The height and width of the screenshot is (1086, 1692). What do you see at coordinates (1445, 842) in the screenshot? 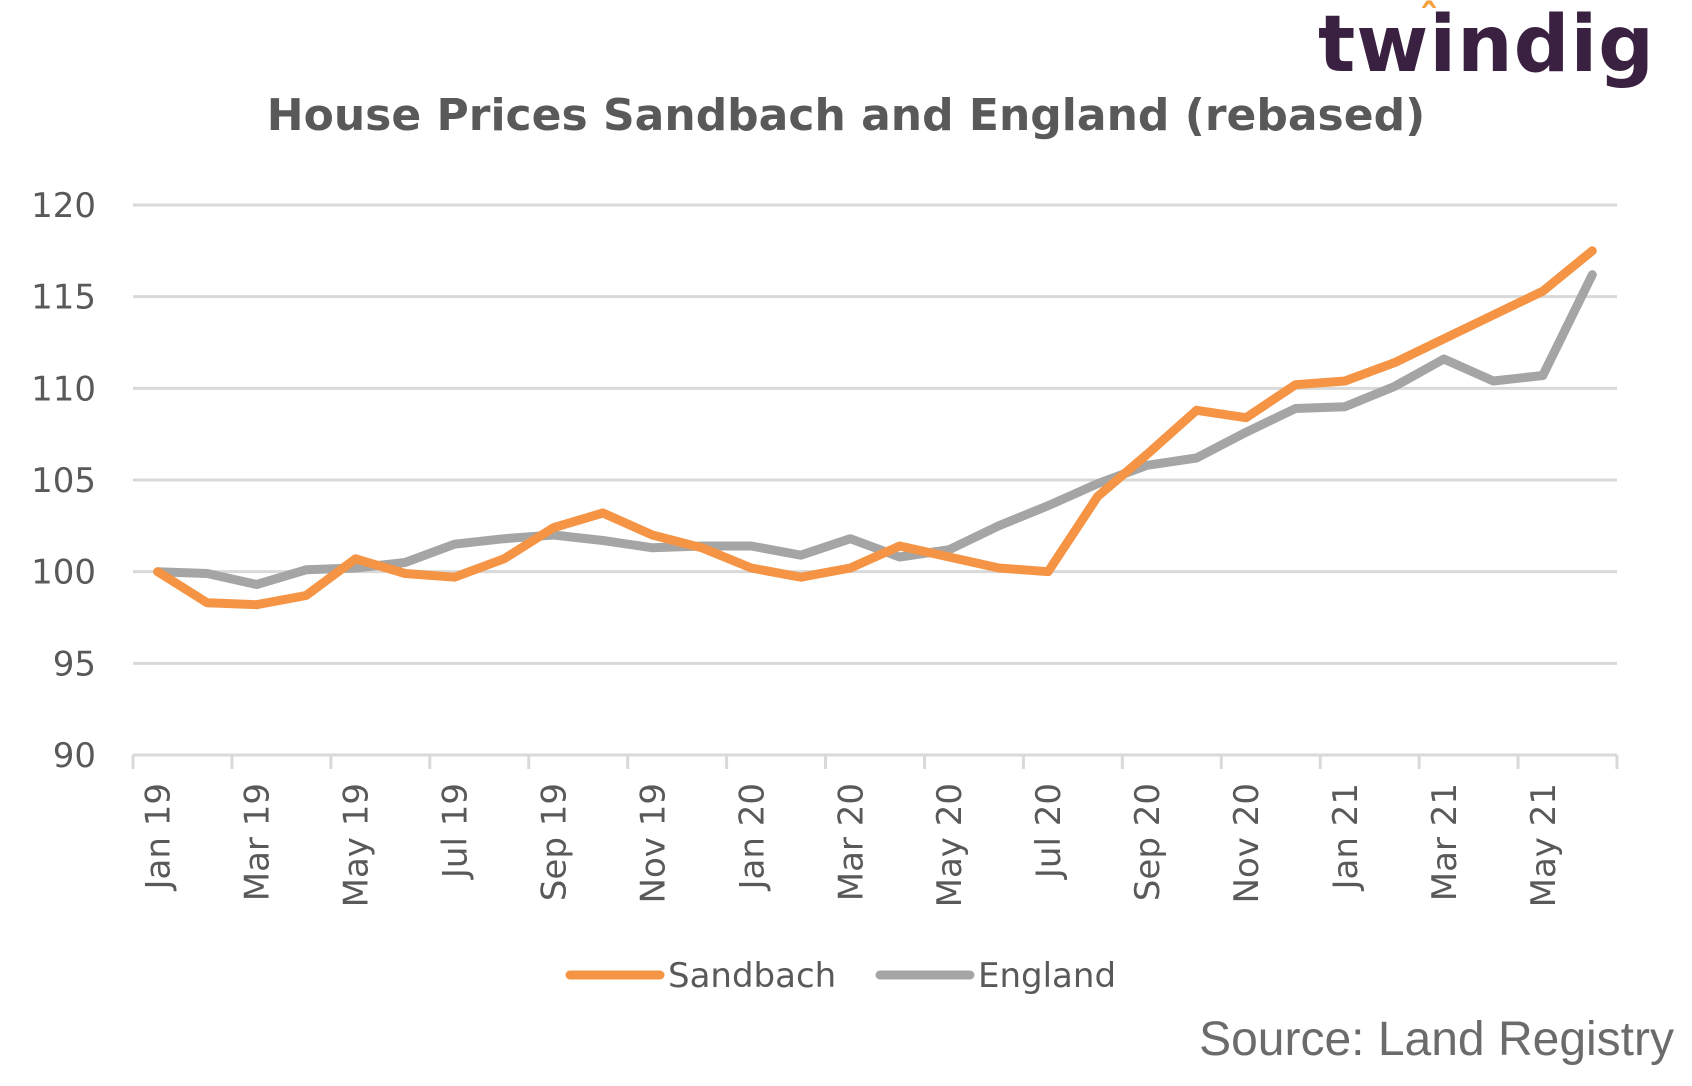
I see `x-tick-label: Mar 21` at bounding box center [1445, 842].